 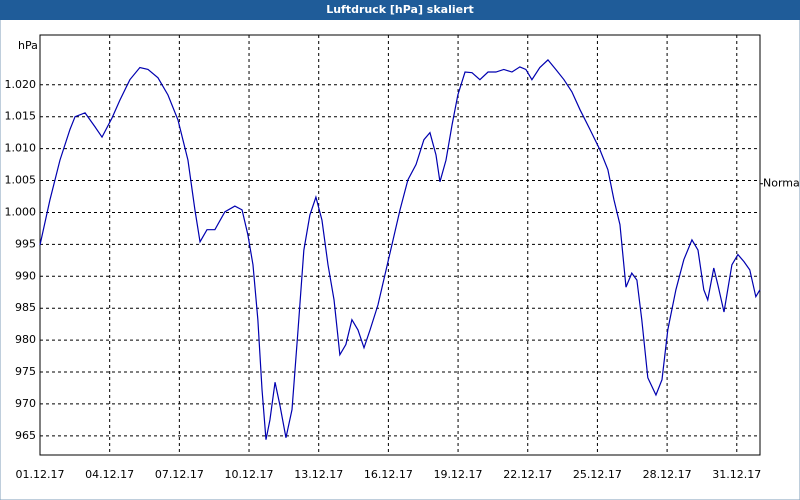 What do you see at coordinates (25, 339) in the screenshot?
I see `y-tick-label: 980` at bounding box center [25, 339].